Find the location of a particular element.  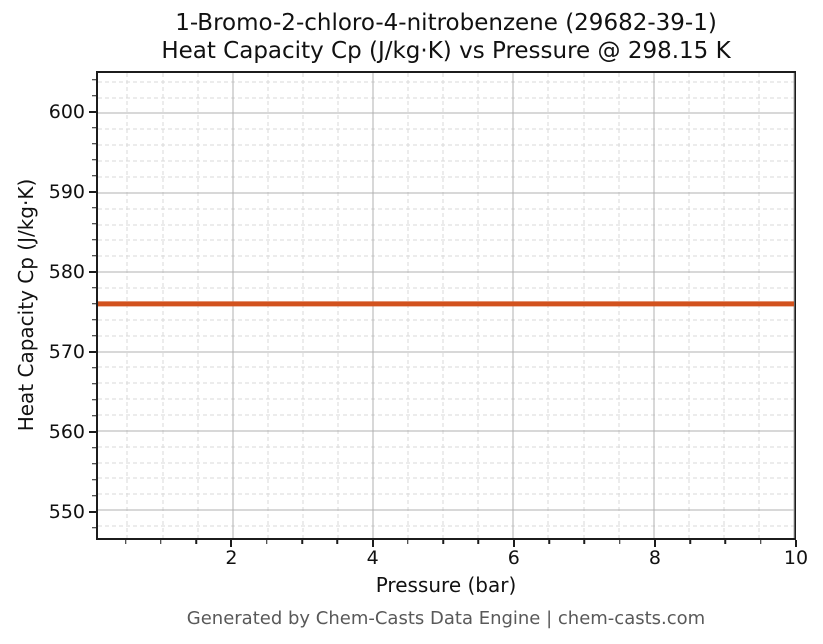

y-tick-label: 560 is located at coordinates (66, 431).